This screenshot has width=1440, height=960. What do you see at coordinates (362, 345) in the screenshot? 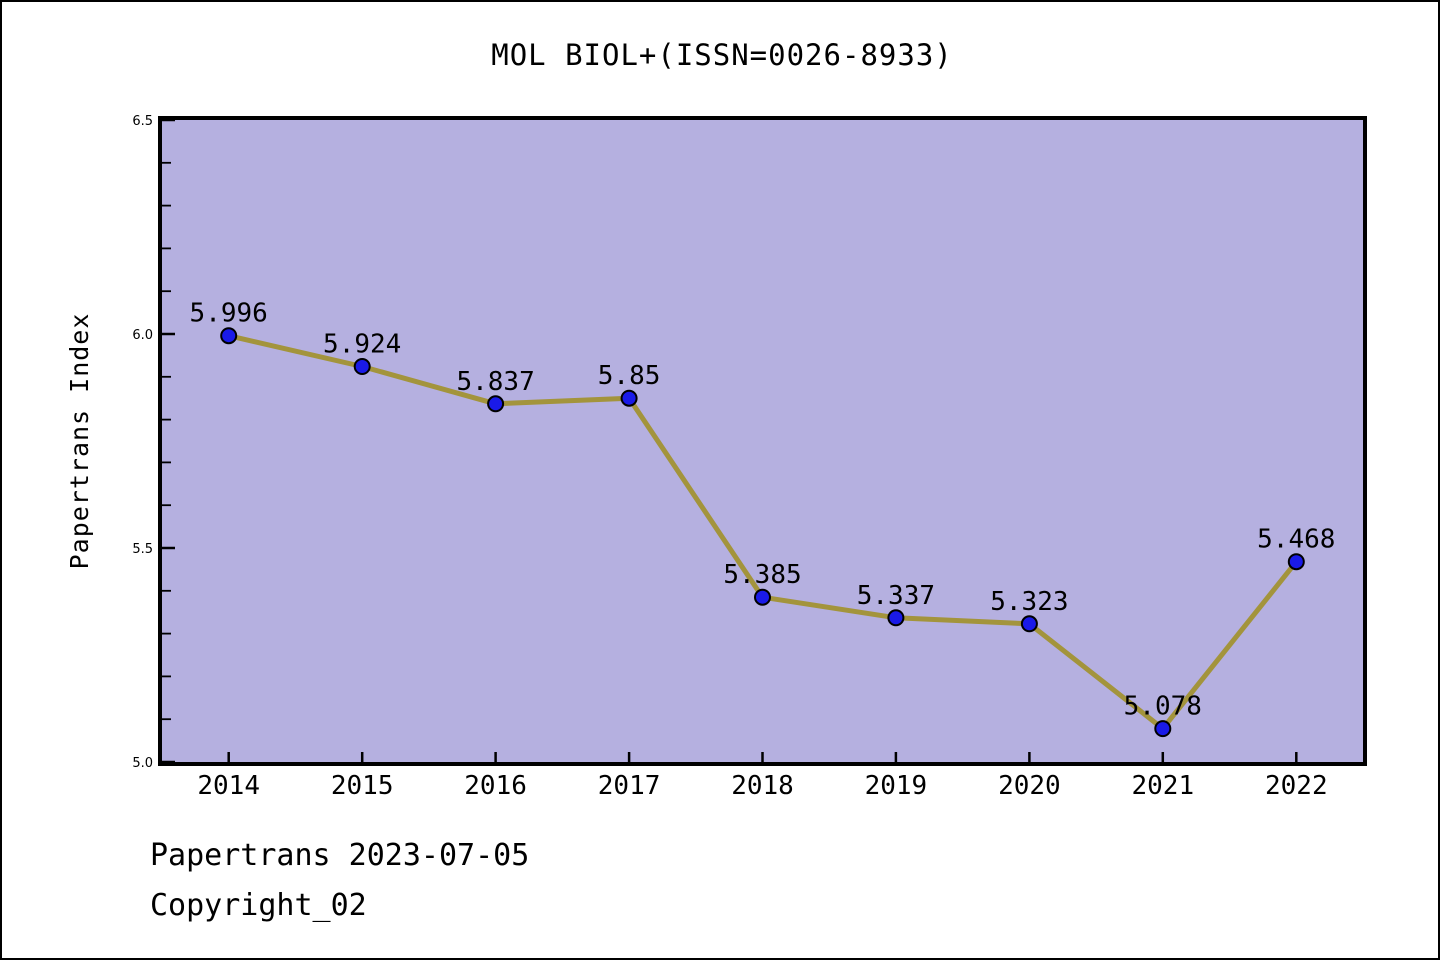
I see `point-label: 5.924` at bounding box center [362, 345].